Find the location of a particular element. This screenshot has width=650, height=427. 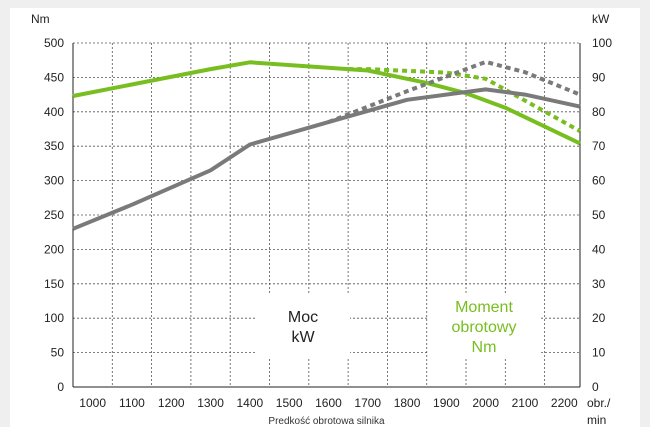

y-left-tick-label: 400 is located at coordinates (54, 112).